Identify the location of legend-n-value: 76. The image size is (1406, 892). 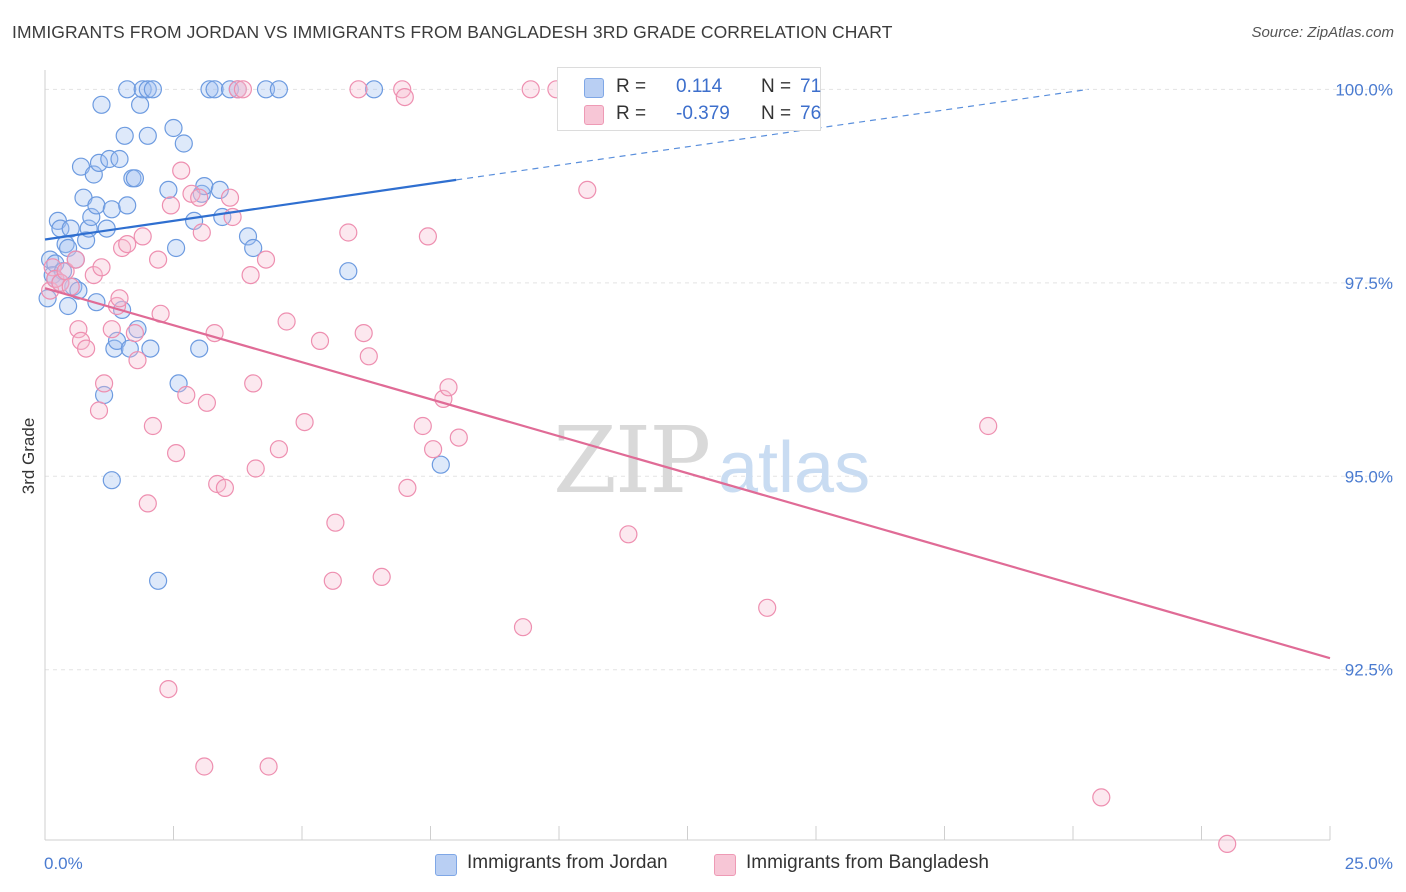
(811, 113).